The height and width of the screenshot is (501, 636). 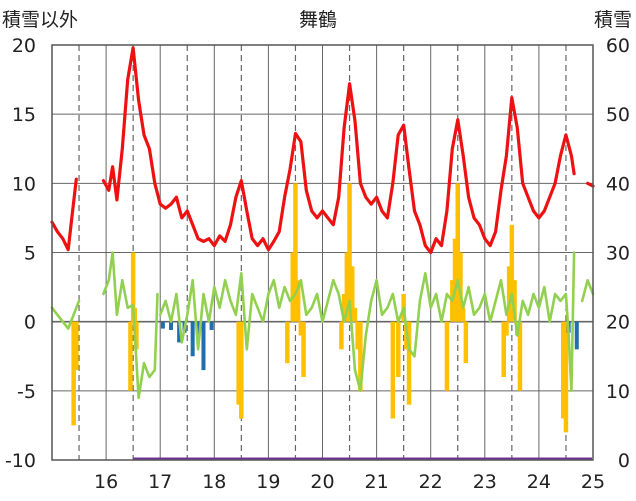 I want to click on x-tick: 22, so click(x=431, y=482).